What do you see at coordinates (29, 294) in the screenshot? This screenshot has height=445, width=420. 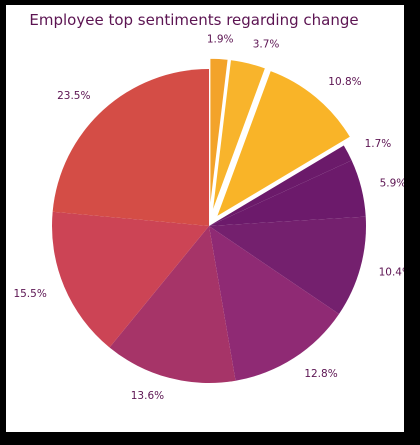 I see `pie-label-9: 15.5%` at bounding box center [29, 294].